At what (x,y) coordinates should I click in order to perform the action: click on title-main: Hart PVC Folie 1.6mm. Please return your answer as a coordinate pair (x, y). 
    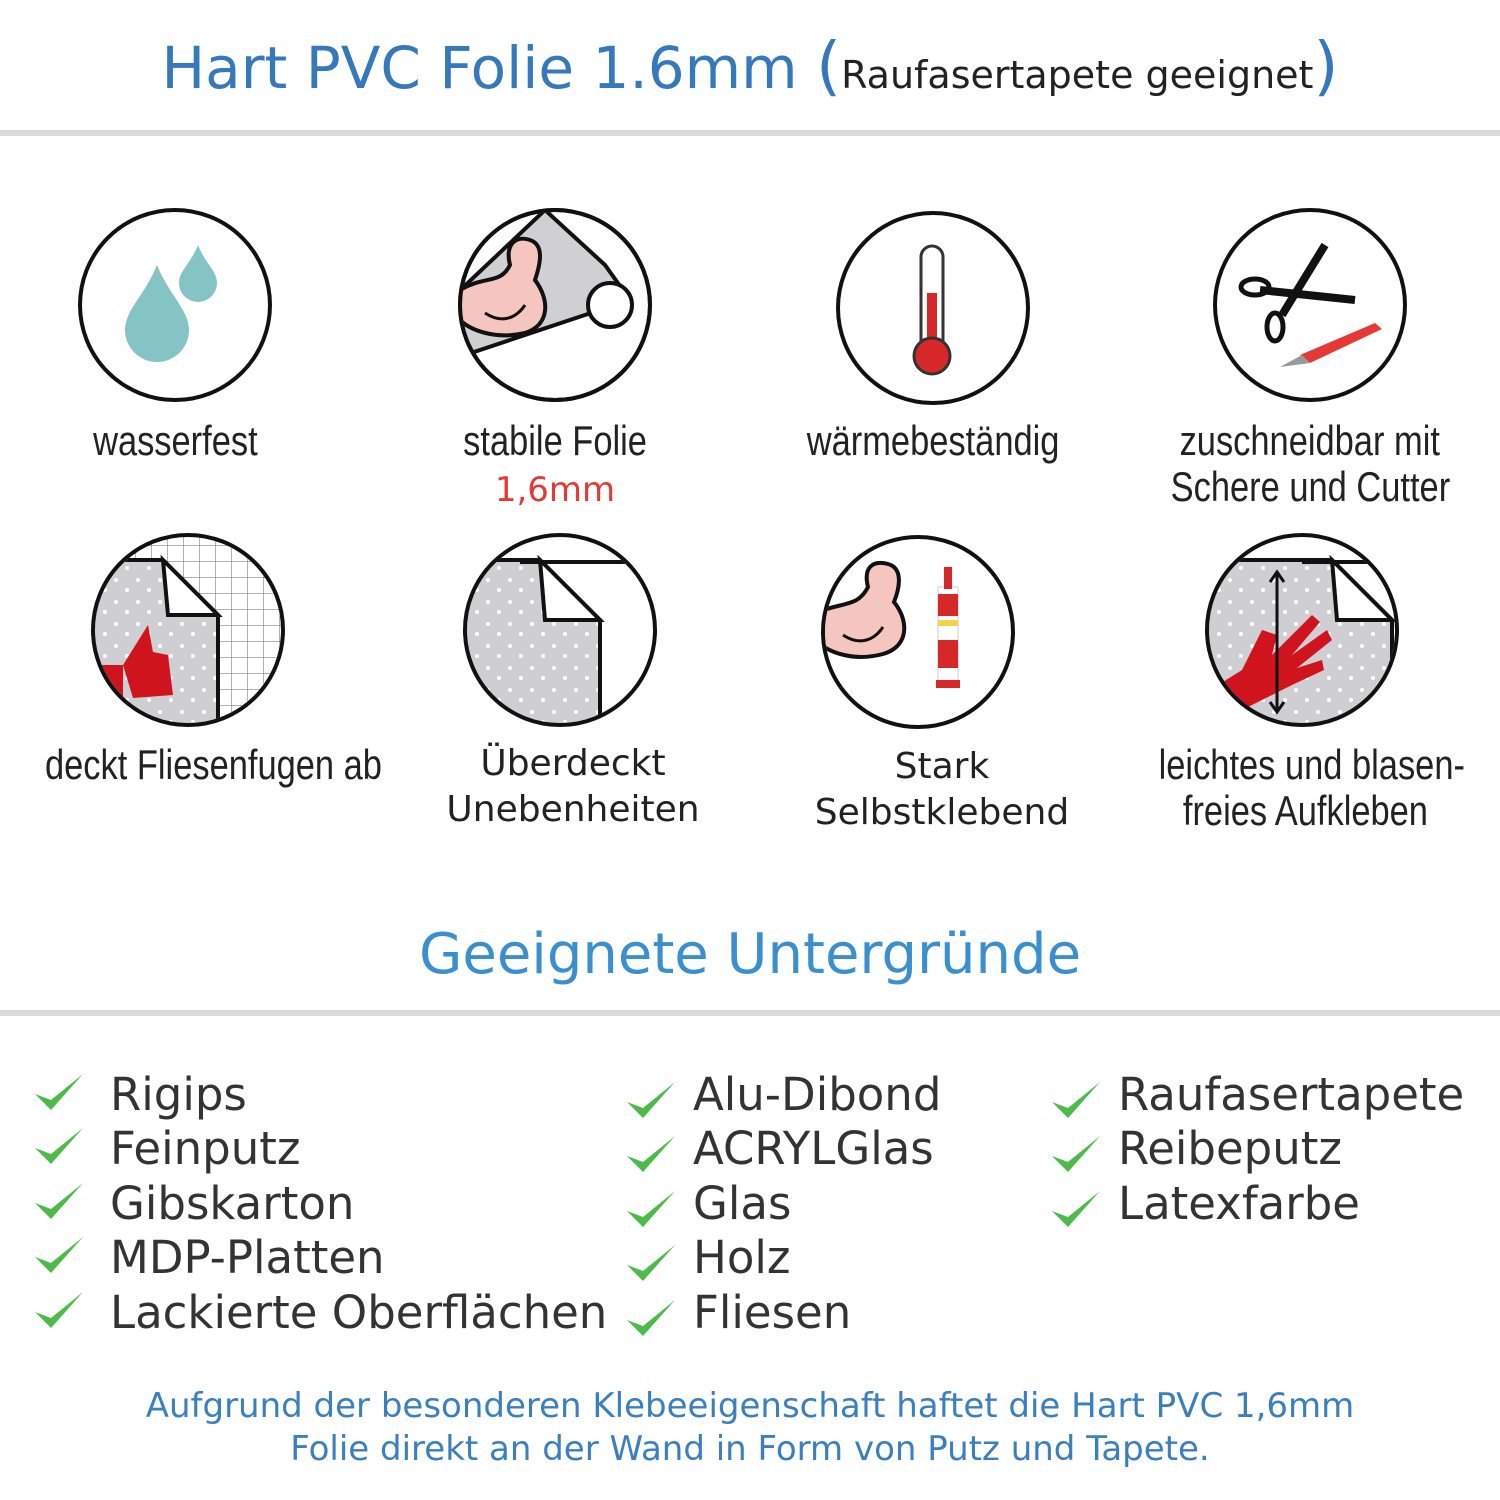
    Looking at the image, I should click on (479, 68).